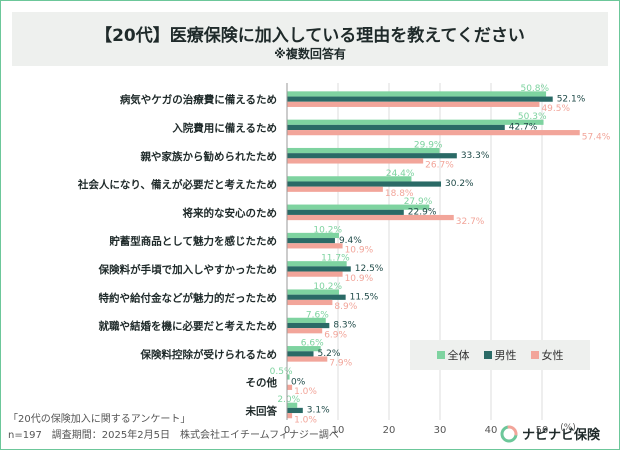 This screenshot has height=450, width=620. What do you see at coordinates (491, 430) in the screenshot?
I see `x-tick-label: 40` at bounding box center [491, 430].